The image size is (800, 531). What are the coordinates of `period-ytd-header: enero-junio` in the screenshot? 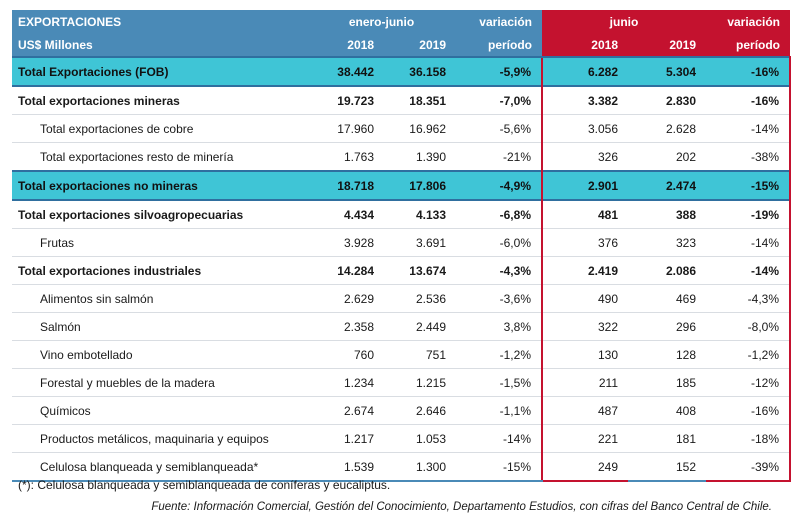 It's located at (381, 22).